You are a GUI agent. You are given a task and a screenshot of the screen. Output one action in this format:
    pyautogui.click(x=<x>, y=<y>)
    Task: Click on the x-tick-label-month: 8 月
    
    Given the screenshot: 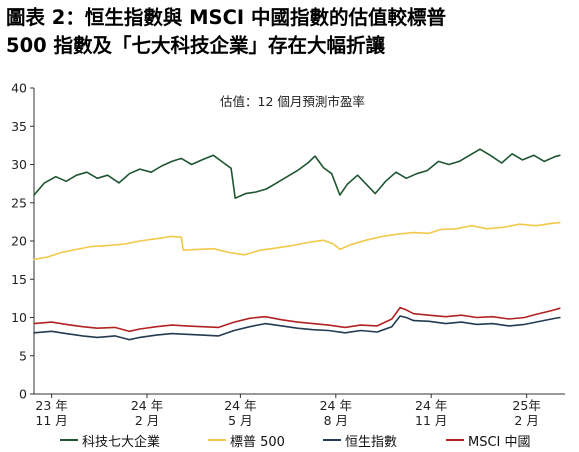 What is the action you would take?
    pyautogui.click(x=336, y=420)
    